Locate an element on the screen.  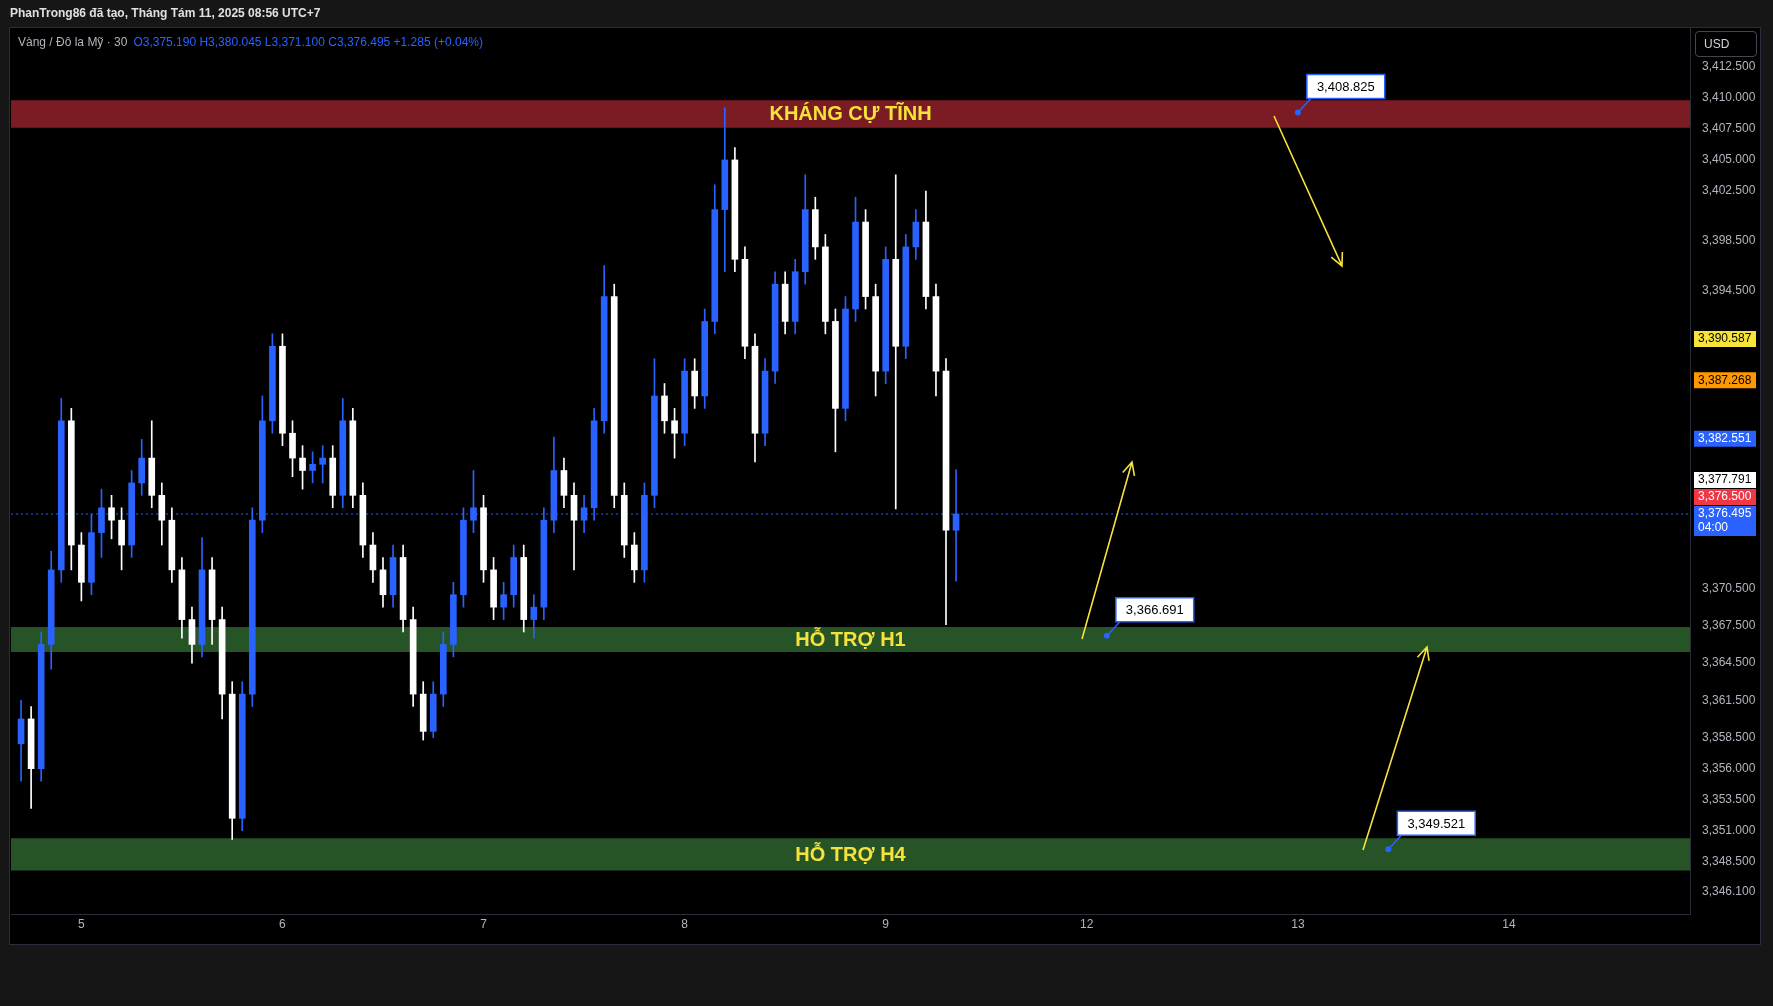
y-tick-label: 3,412.500 is located at coordinates (1729, 66).